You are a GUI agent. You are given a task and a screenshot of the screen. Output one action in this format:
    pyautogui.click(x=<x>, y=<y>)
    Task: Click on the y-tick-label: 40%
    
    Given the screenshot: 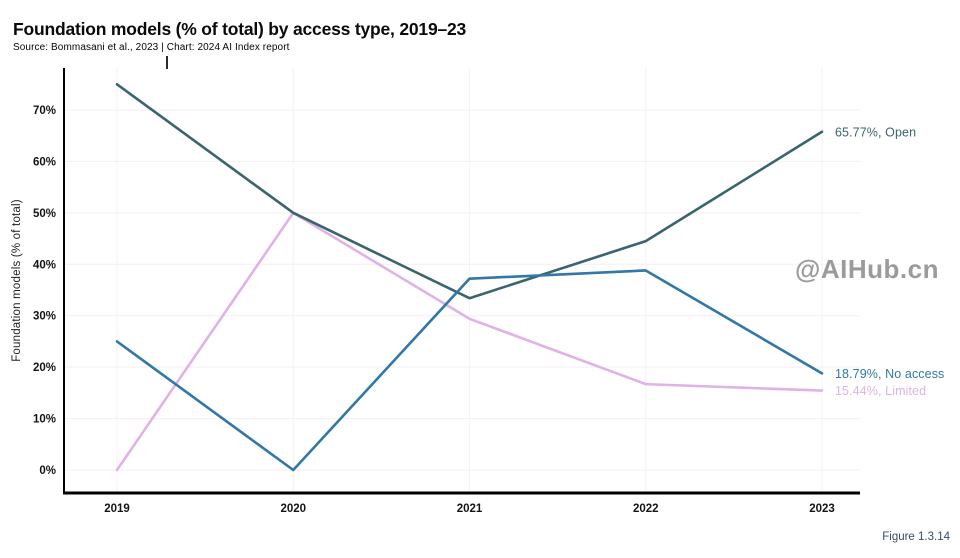 What is the action you would take?
    pyautogui.click(x=44, y=265)
    